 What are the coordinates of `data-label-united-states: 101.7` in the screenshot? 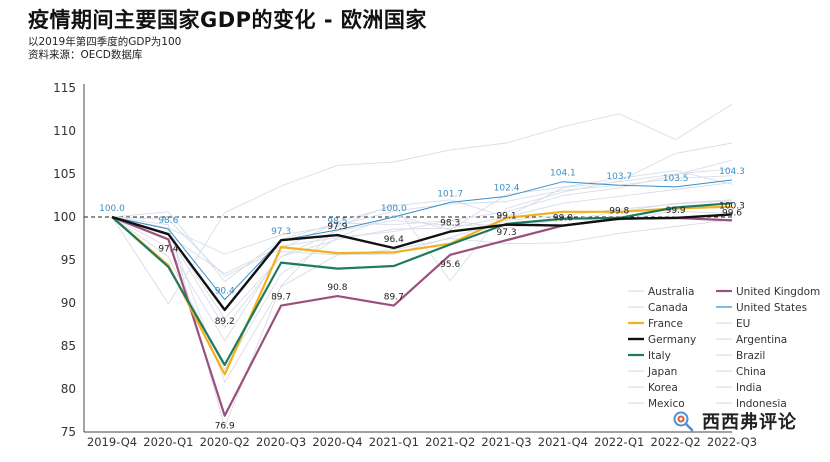 It's located at (450, 194).